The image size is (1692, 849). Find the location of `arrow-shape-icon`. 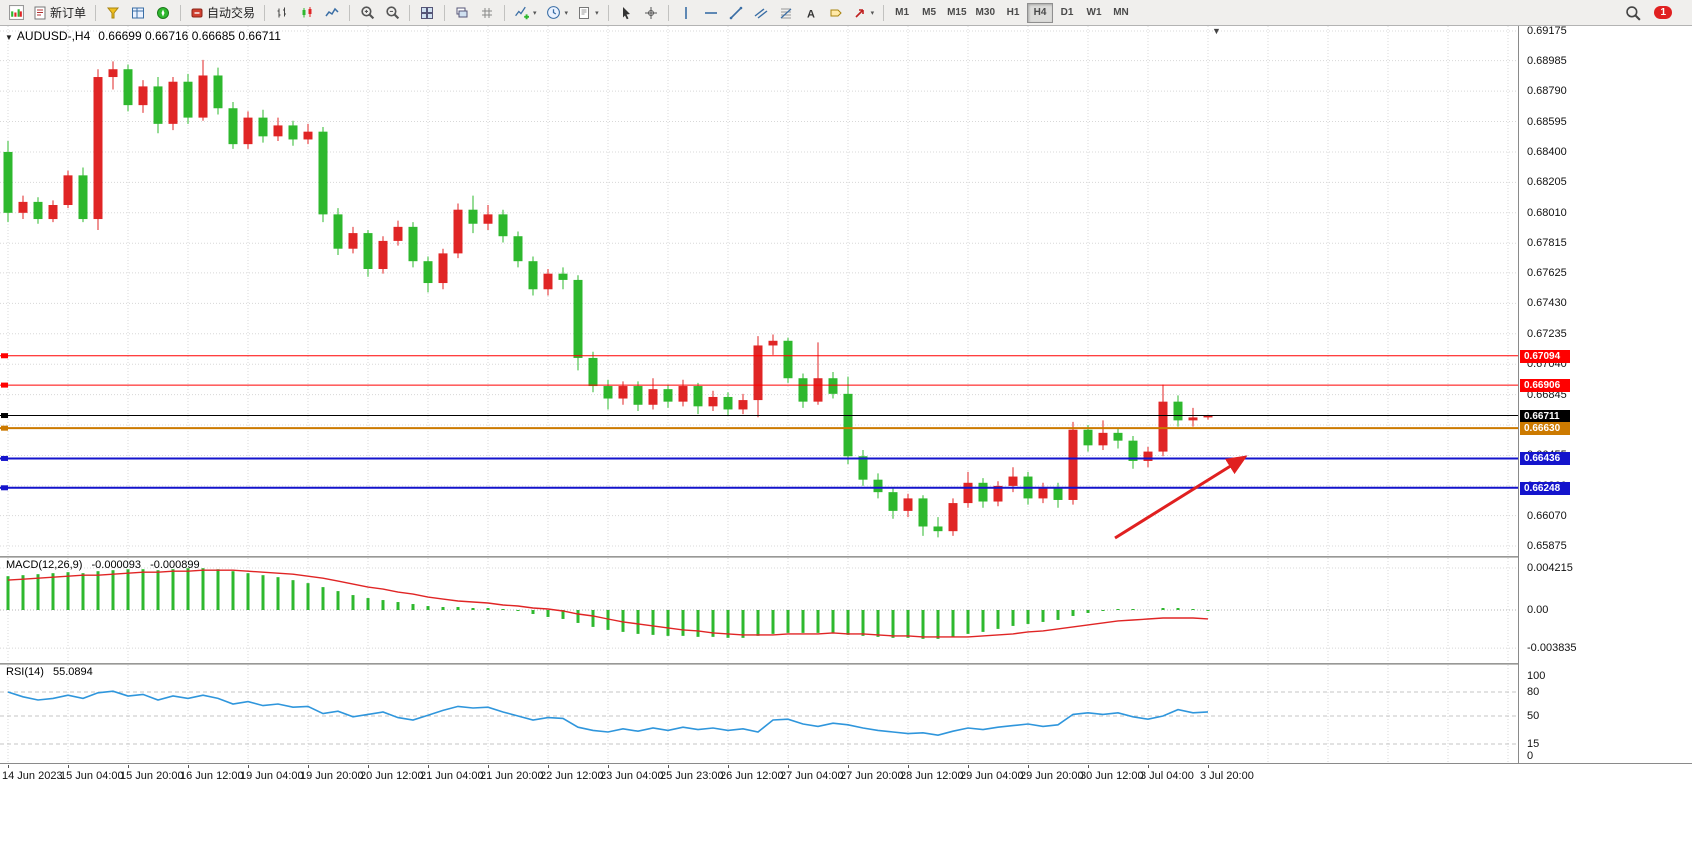

arrow-shape-icon is located at coordinates (859, 13).